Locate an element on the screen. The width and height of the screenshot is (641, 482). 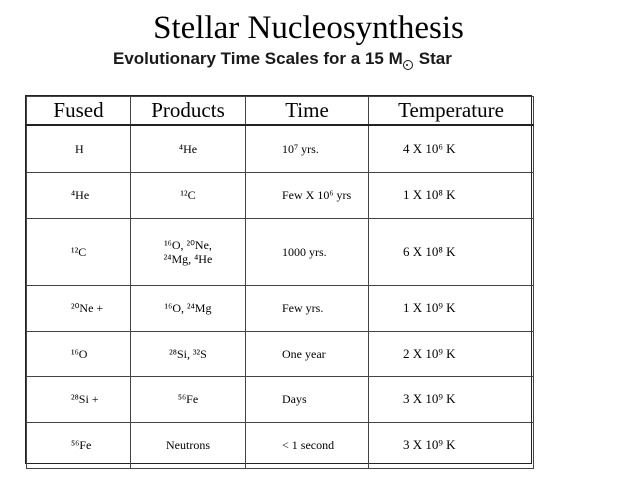
cell-fused: H is located at coordinates (78, 148).